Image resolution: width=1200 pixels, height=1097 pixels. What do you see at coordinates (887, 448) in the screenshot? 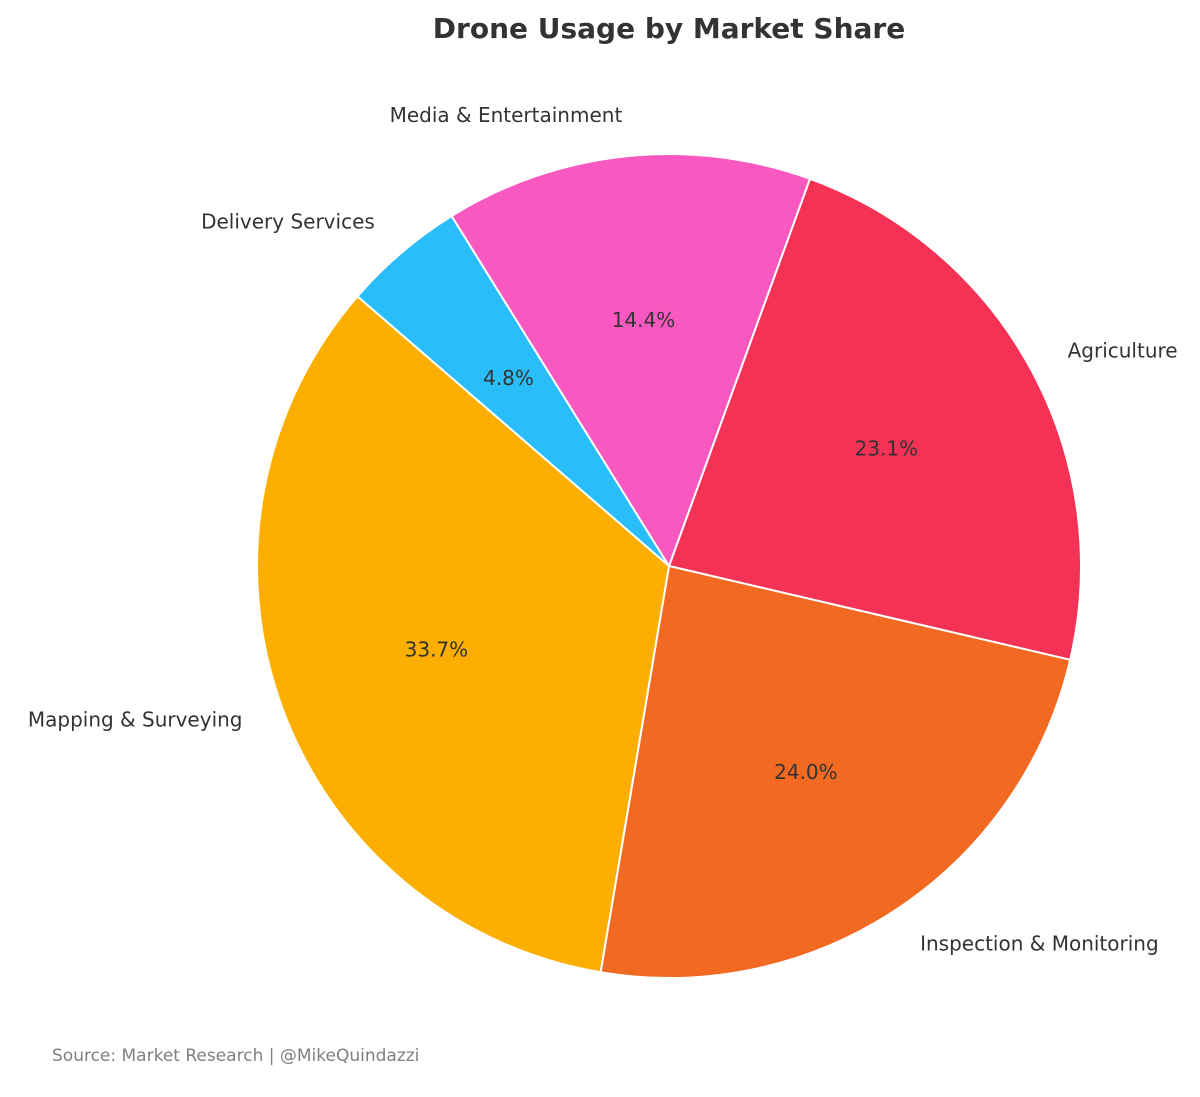
I see `percent-label-agriculture: 23.1%` at bounding box center [887, 448].